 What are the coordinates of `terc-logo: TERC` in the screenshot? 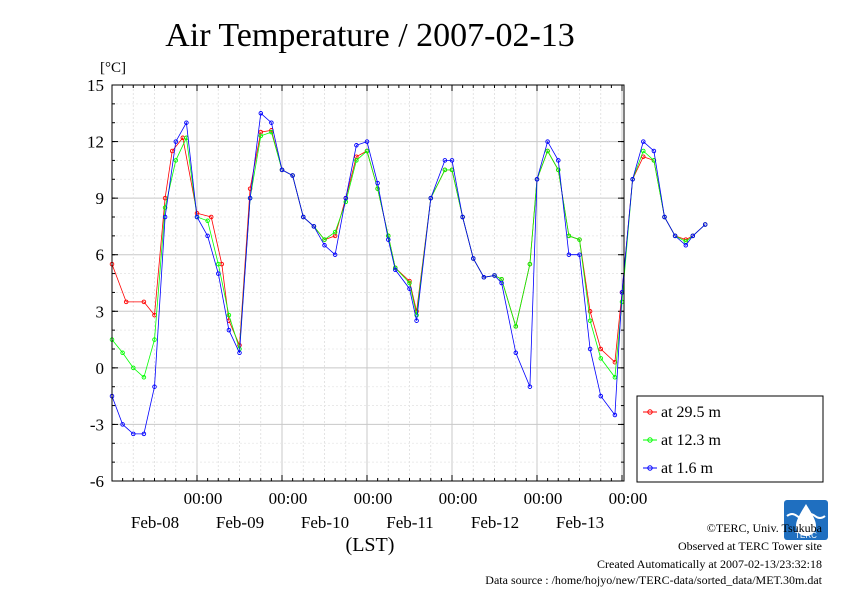 It's located at (806, 520).